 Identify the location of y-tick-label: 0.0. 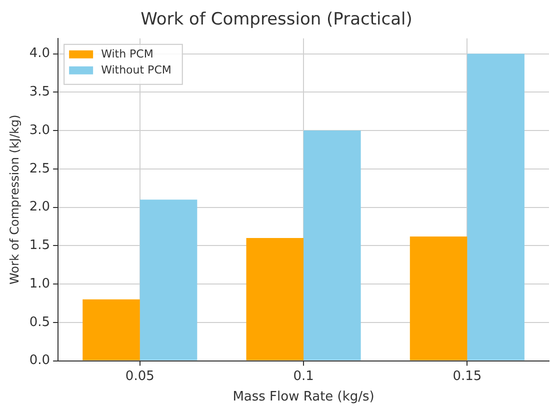
(39, 360).